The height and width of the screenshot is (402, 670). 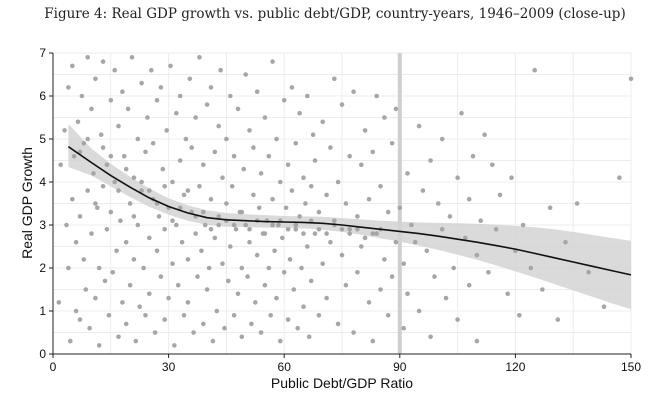 What do you see at coordinates (400, 367) in the screenshot?
I see `x-tick-label: 90` at bounding box center [400, 367].